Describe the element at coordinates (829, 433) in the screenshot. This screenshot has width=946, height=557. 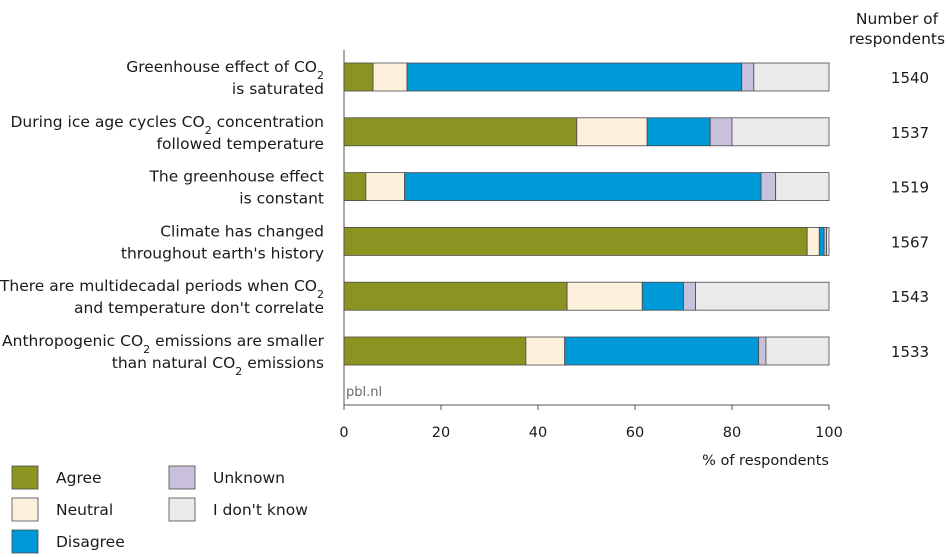
I see `x-tick-label-100: 100` at that location.